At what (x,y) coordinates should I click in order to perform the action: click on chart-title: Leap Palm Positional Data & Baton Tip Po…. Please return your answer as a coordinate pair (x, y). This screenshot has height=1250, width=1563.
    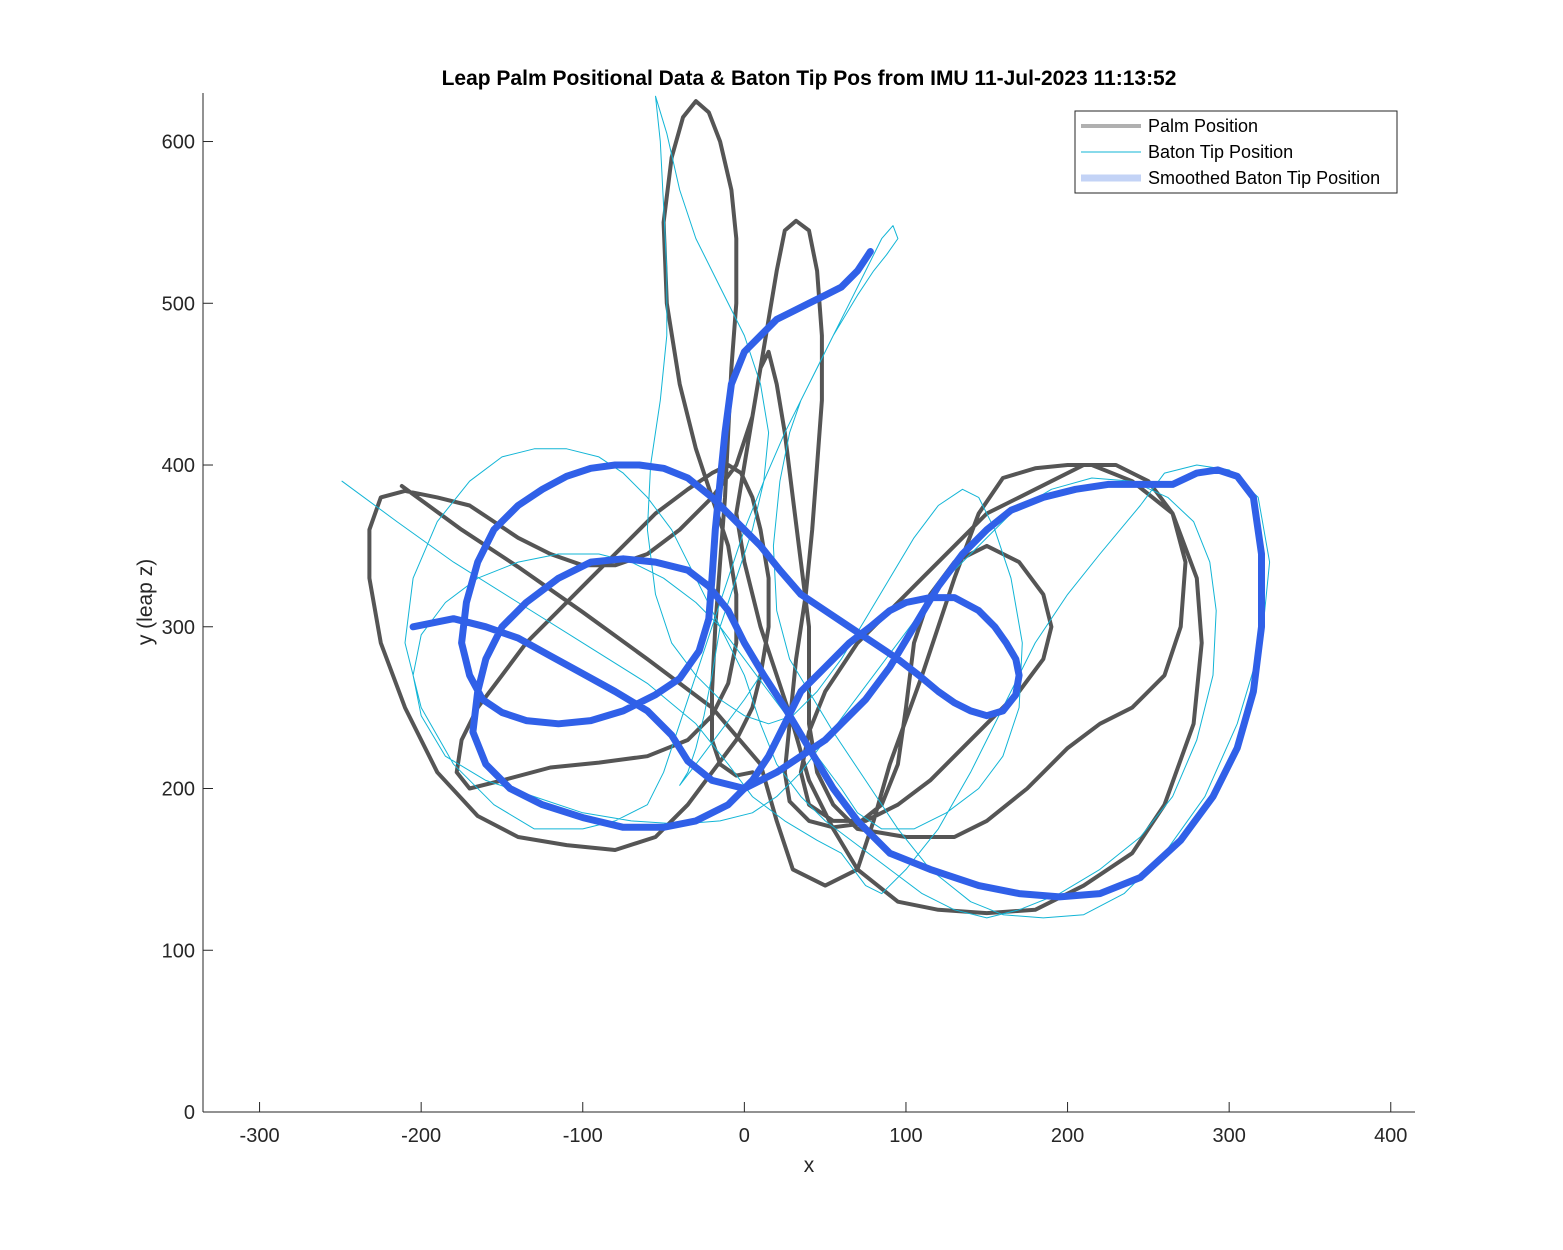
    Looking at the image, I should click on (809, 78).